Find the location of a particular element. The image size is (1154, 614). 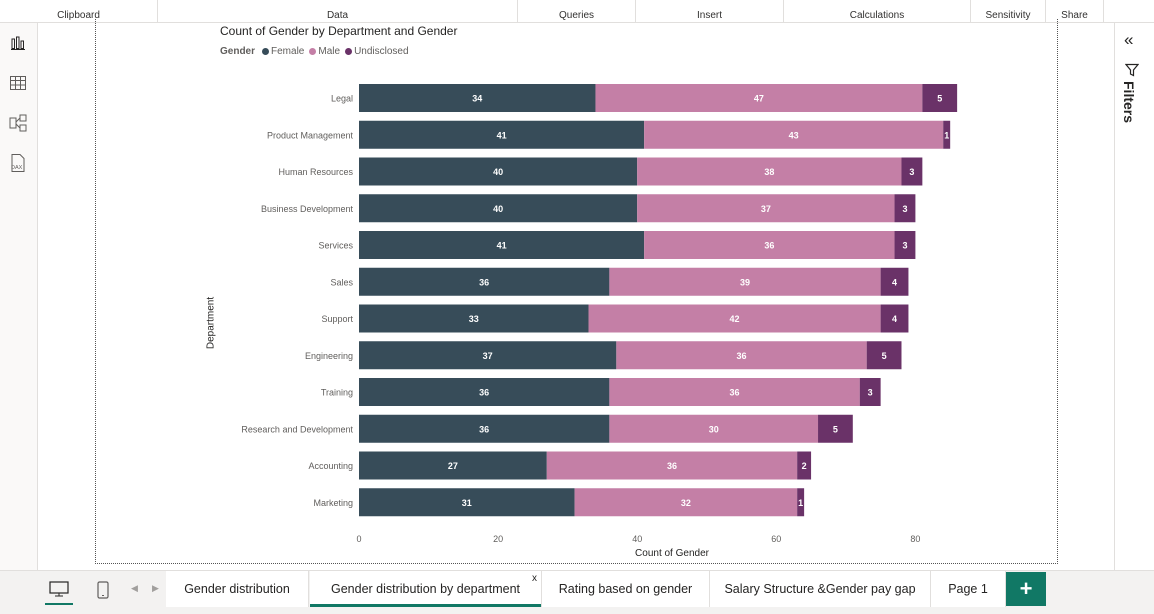

data-label: 3 is located at coordinates (904, 246).